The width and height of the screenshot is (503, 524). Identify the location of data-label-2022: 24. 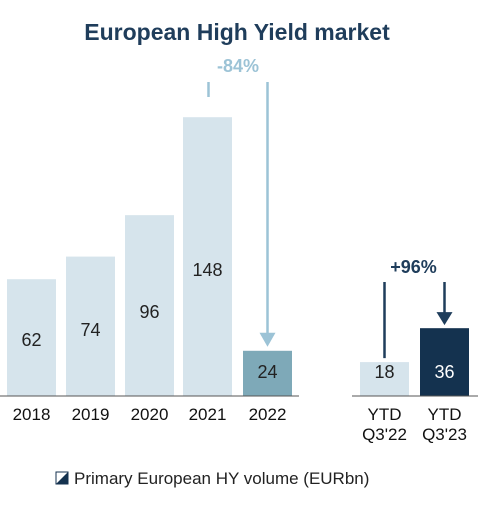
(267, 372).